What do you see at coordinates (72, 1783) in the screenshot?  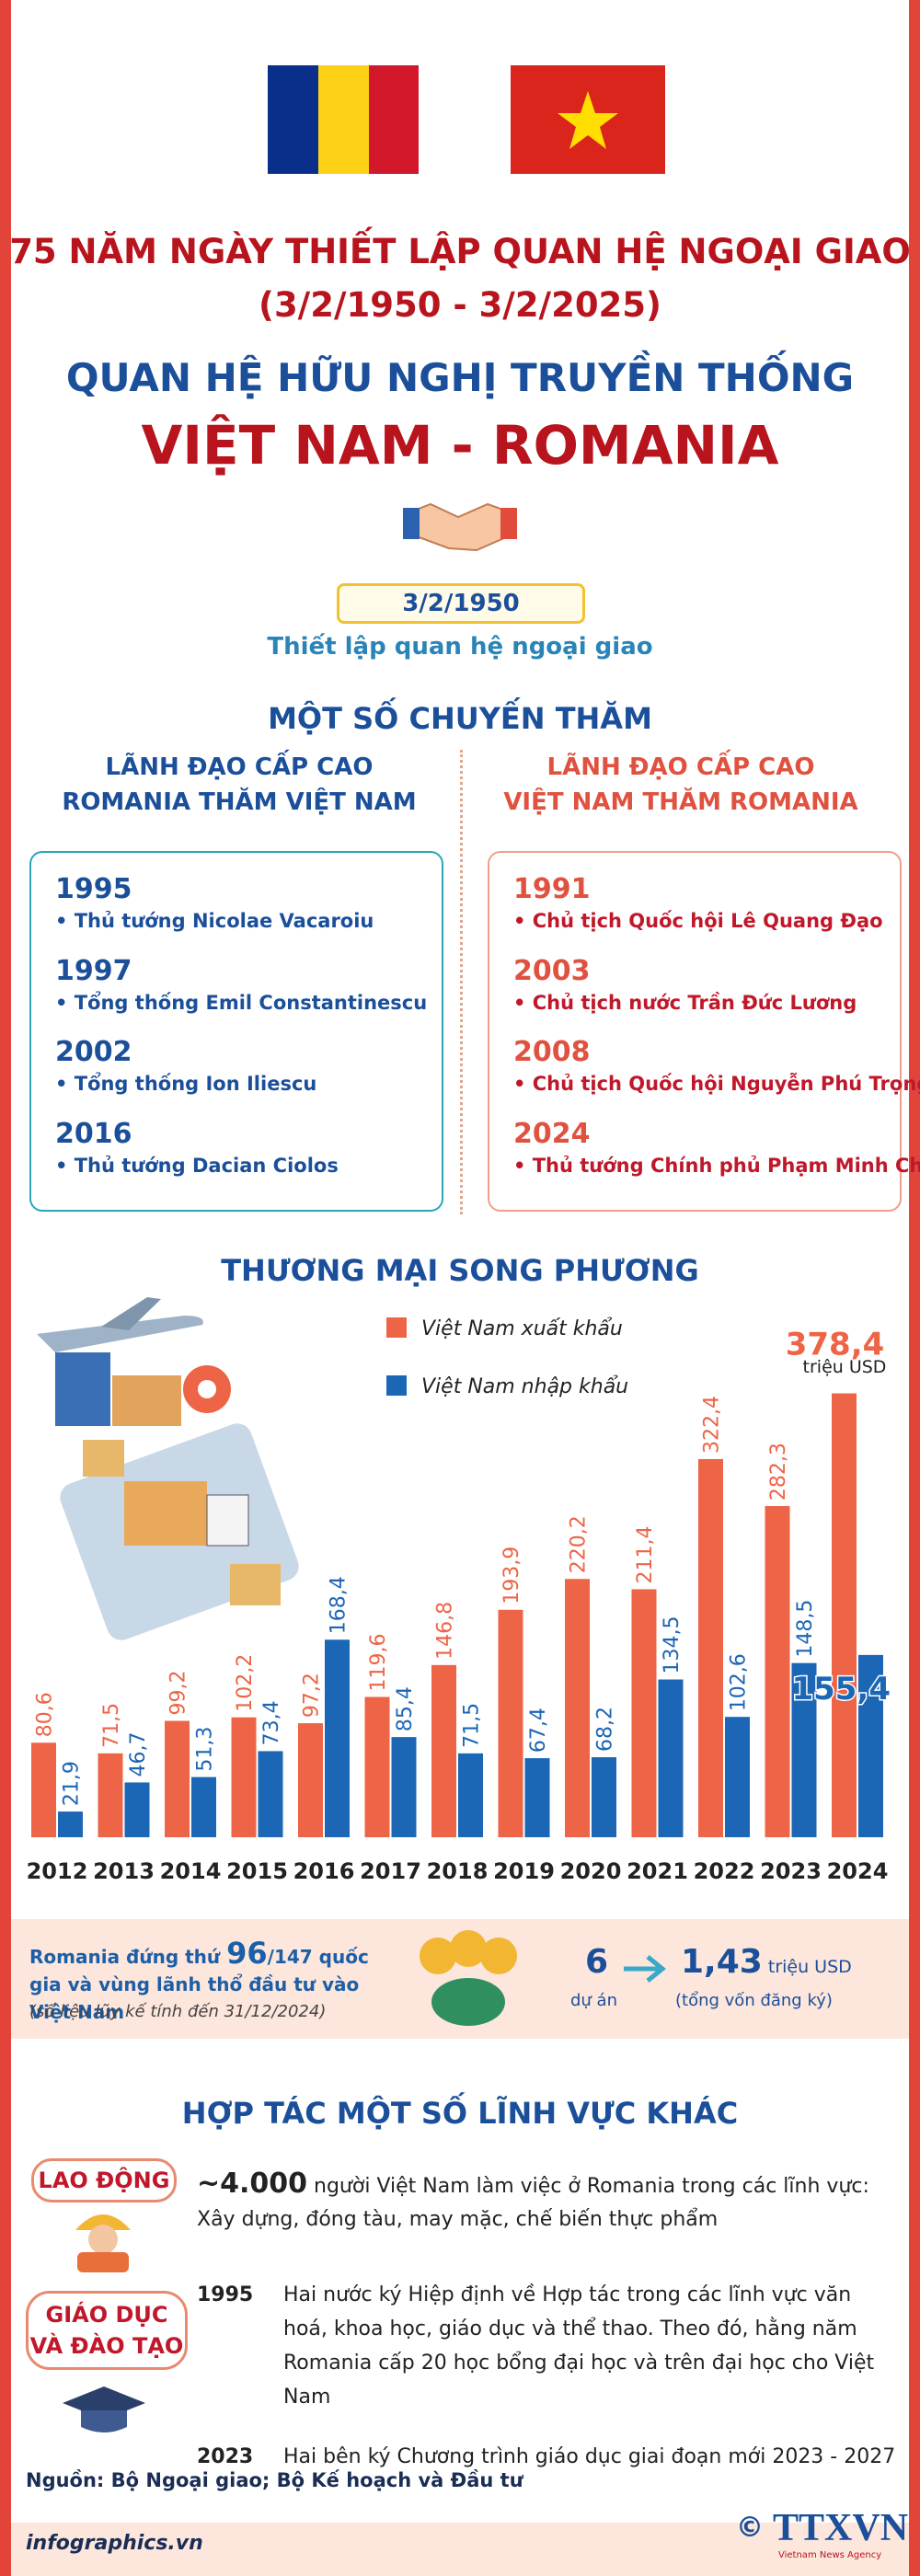 I see `value-label: 21,9` at bounding box center [72, 1783].